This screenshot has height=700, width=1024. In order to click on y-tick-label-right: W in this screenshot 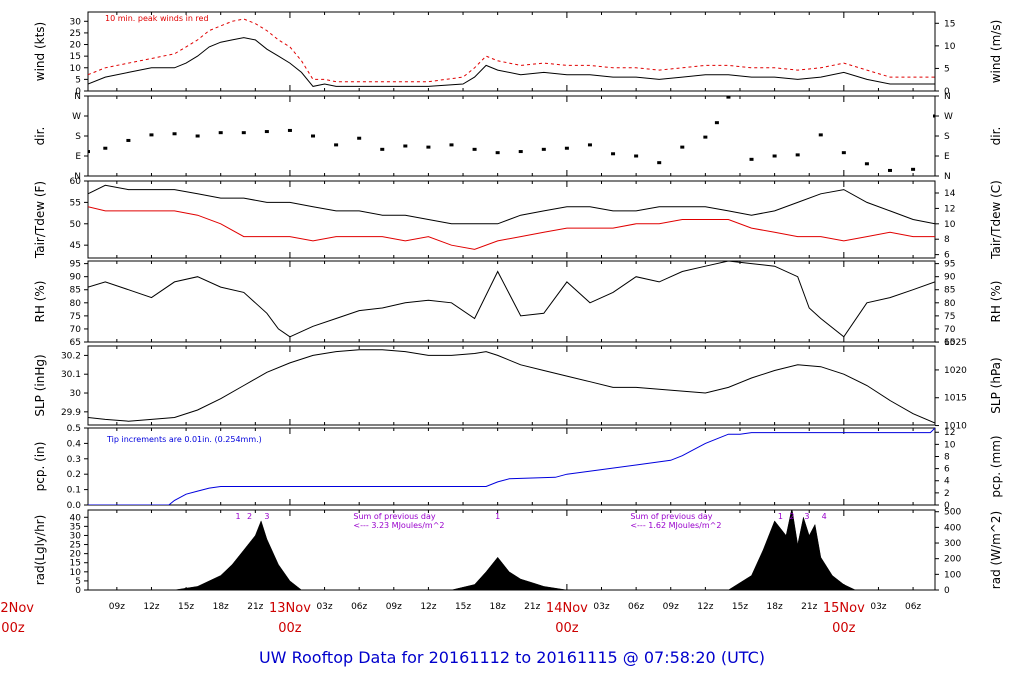, I will do `click(948, 117)`.